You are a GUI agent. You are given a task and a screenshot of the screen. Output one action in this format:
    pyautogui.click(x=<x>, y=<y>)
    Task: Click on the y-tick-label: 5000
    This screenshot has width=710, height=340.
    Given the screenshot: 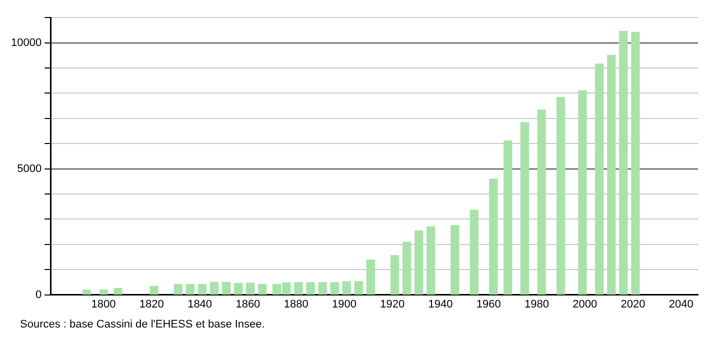 What is the action you would take?
    pyautogui.click(x=29, y=168)
    